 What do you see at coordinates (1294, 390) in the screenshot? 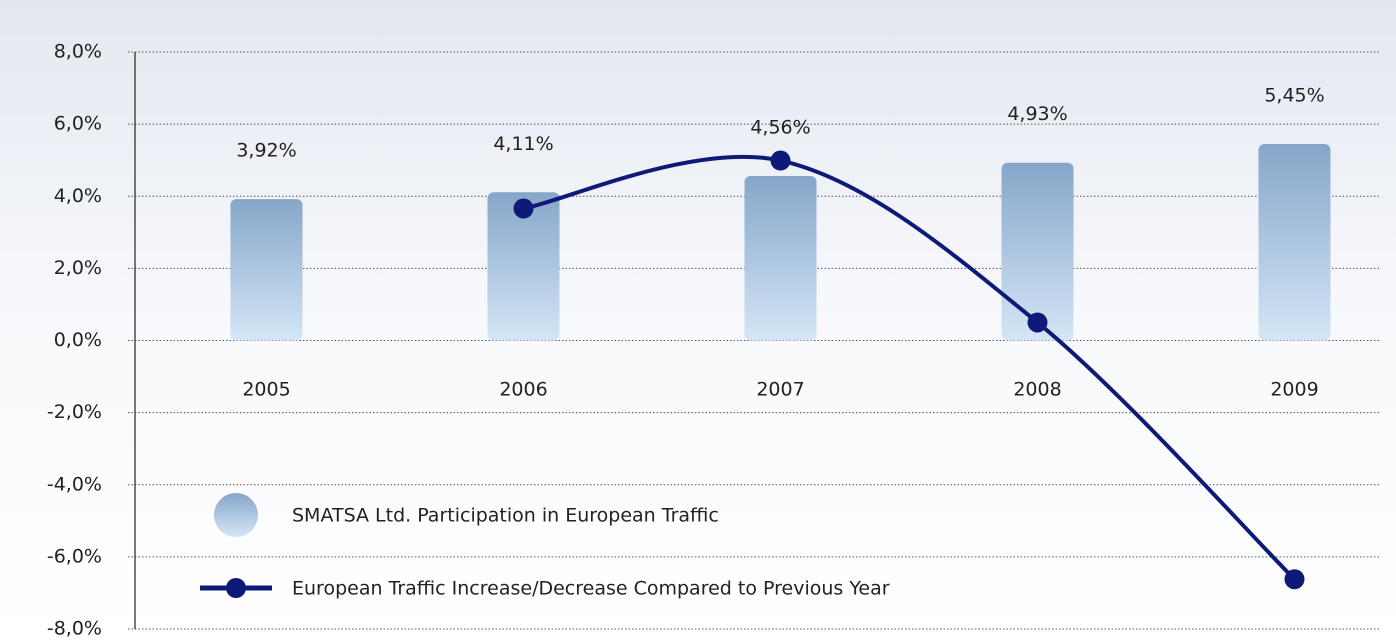
I see `x-tick-label: 2009` at bounding box center [1294, 390].